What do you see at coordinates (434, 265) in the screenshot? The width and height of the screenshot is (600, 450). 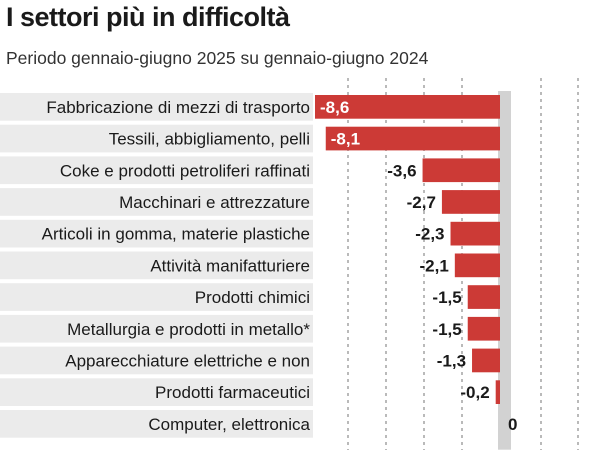 I see `value-label: -2,1` at bounding box center [434, 265].